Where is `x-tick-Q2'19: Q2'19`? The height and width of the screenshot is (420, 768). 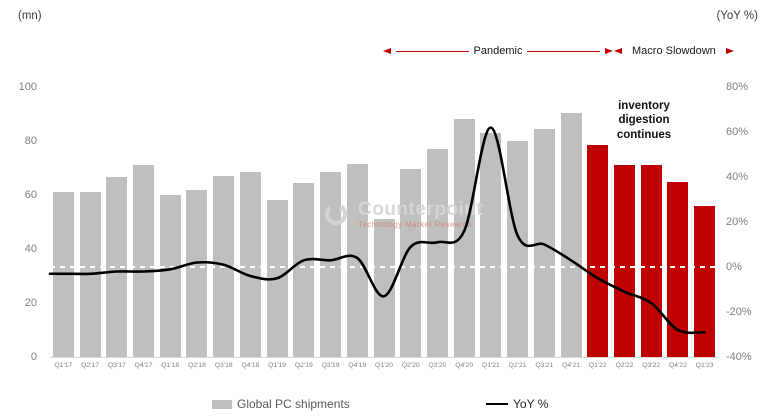
x-tick-Q2'19: Q2'19 is located at coordinates (303, 365).